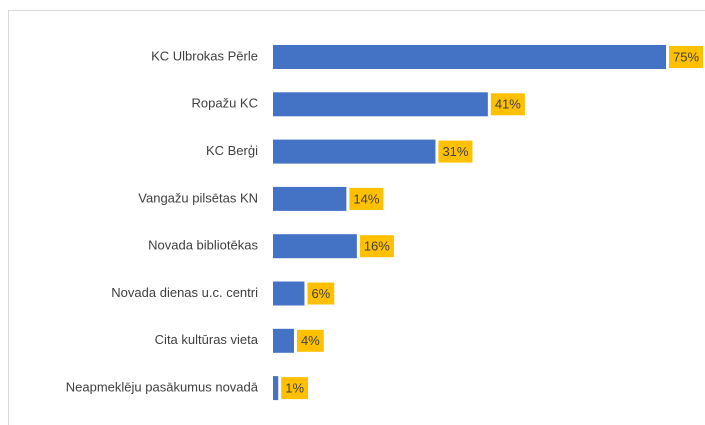 This screenshot has width=705, height=425. I want to click on value-label: 16%, so click(377, 246).